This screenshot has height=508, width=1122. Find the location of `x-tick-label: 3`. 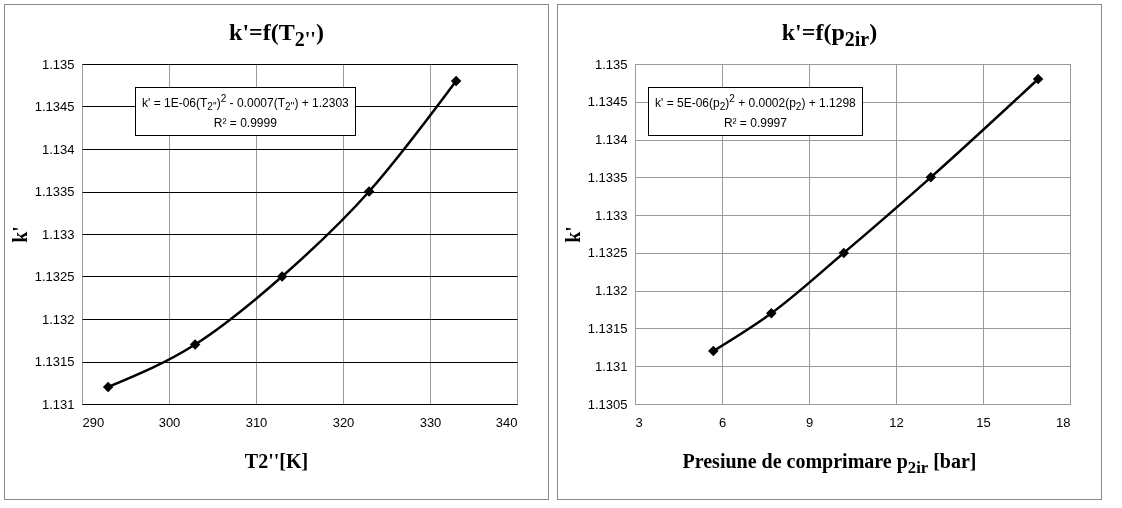

x-tick-label: 3 is located at coordinates (639, 422).